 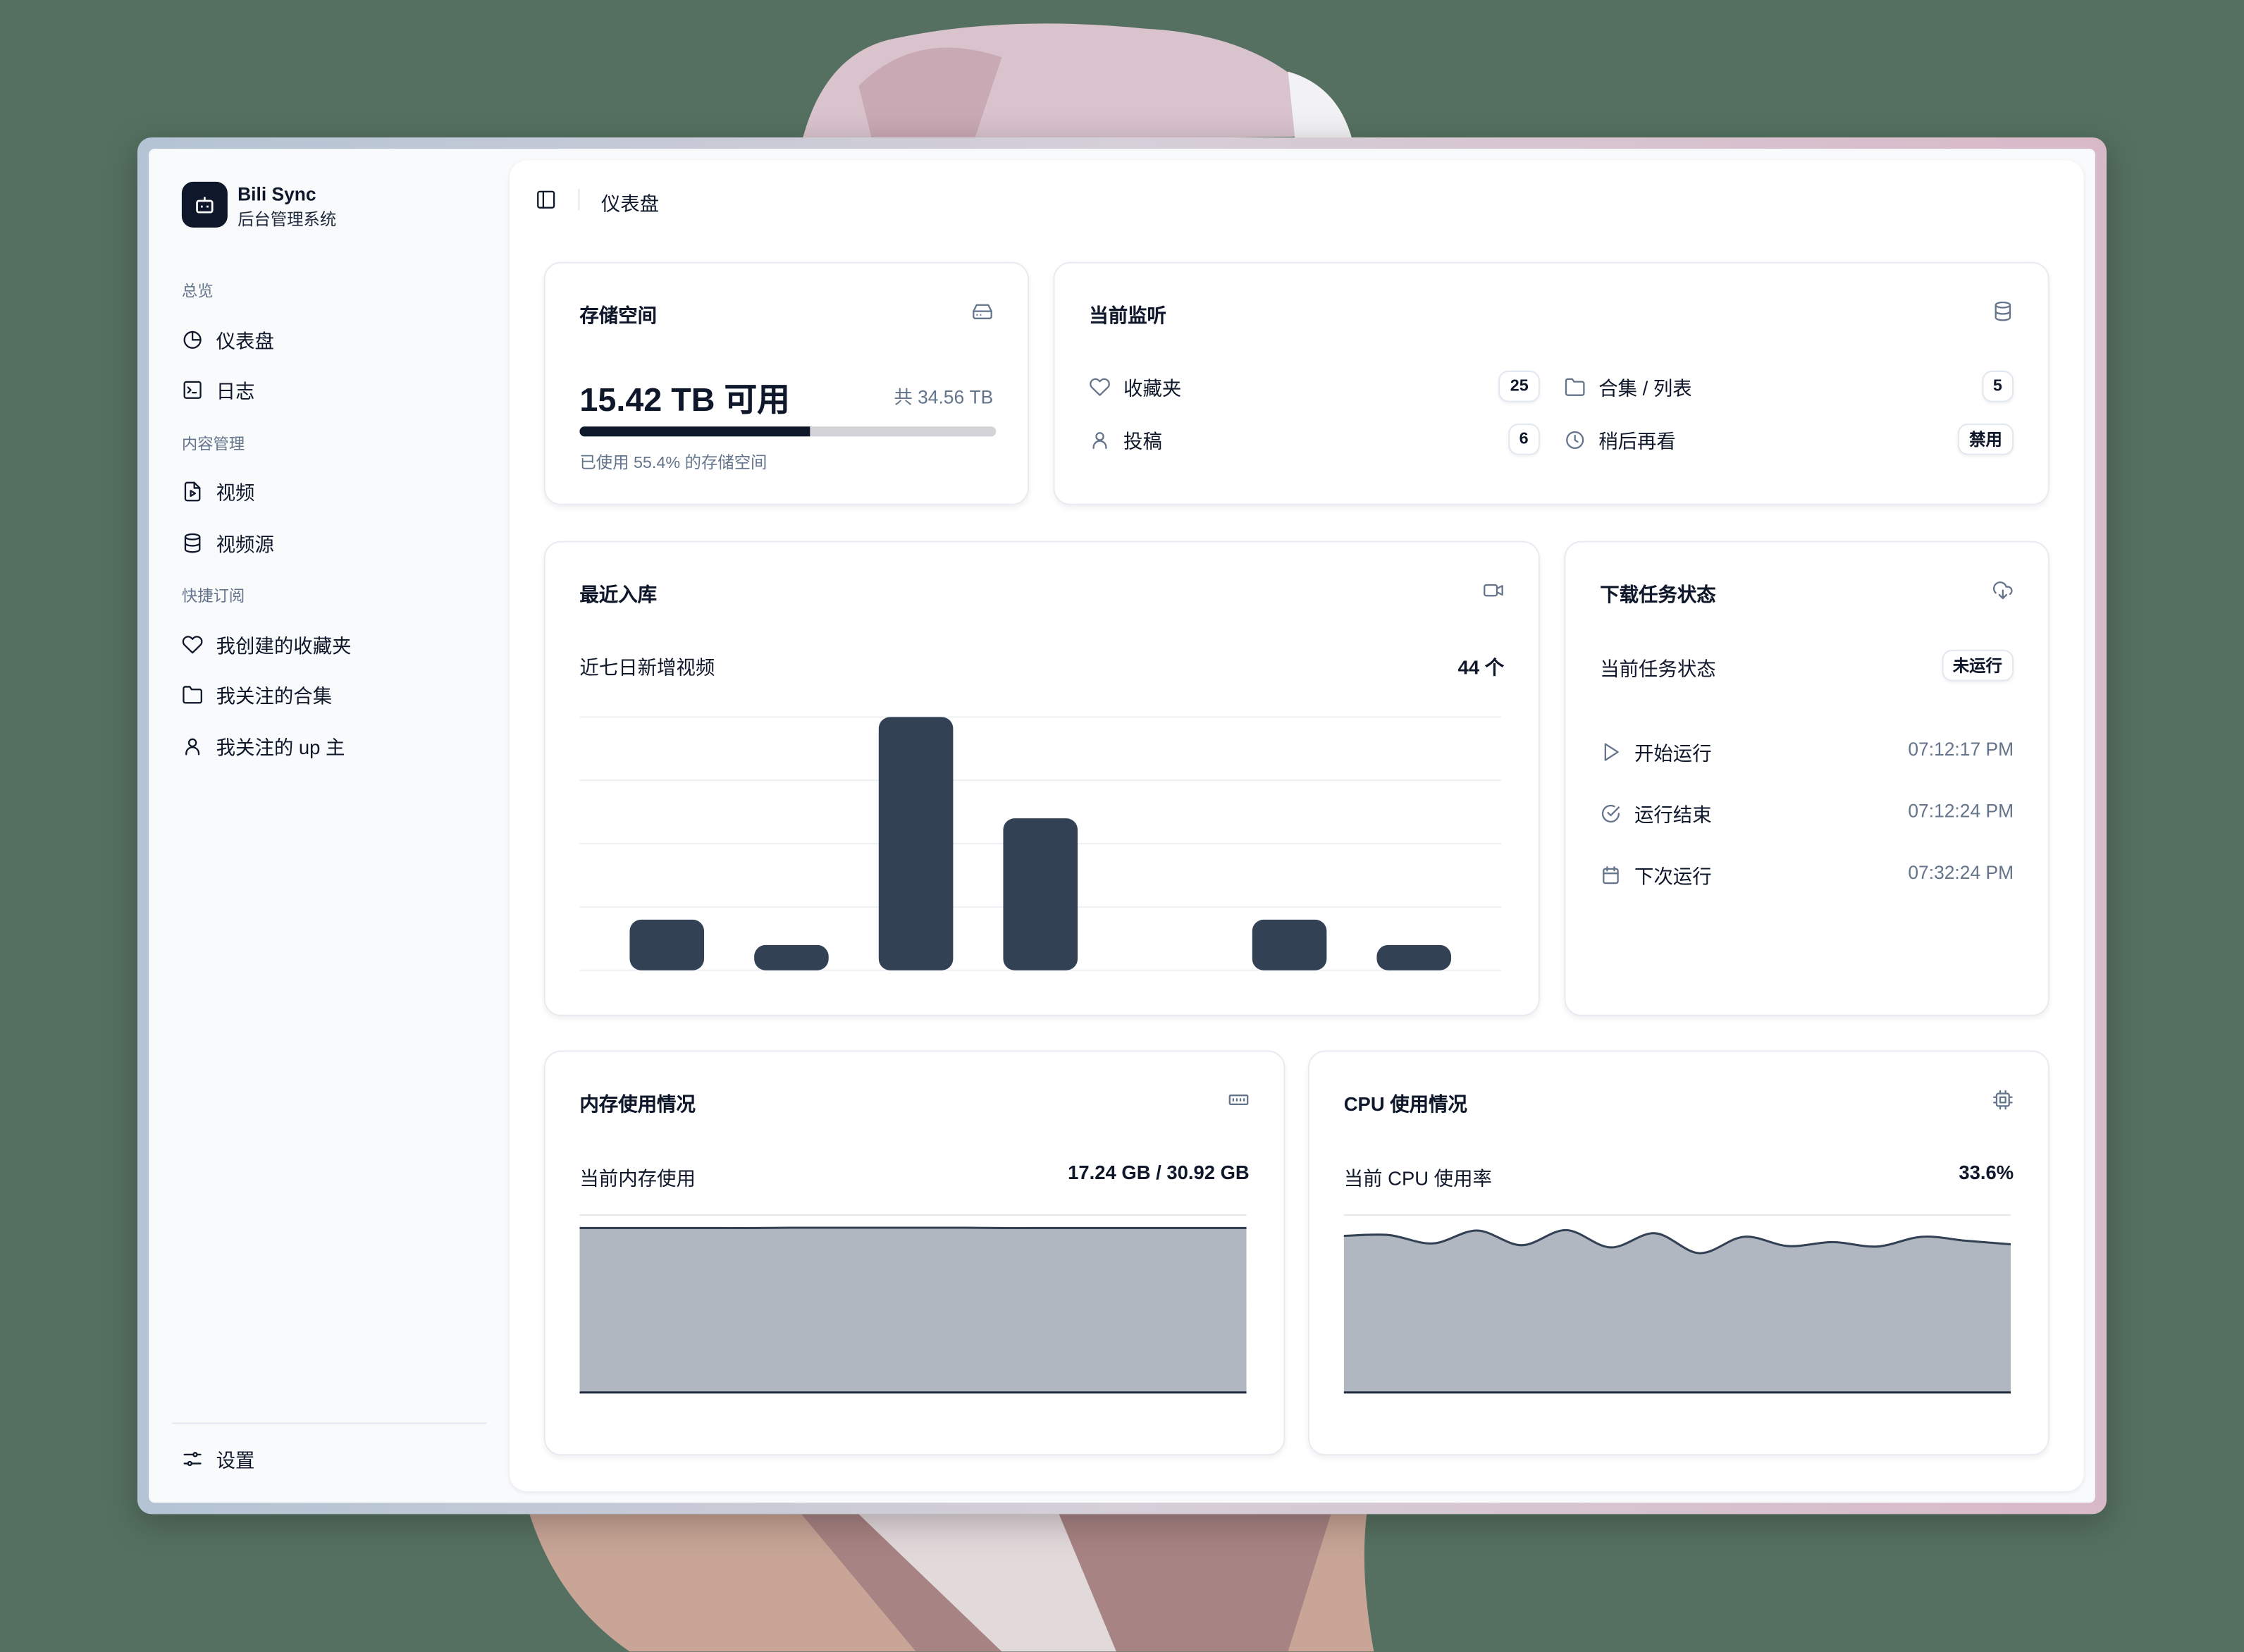 What do you see at coordinates (618, 315) in the screenshot?
I see `card-title: 存储空间` at bounding box center [618, 315].